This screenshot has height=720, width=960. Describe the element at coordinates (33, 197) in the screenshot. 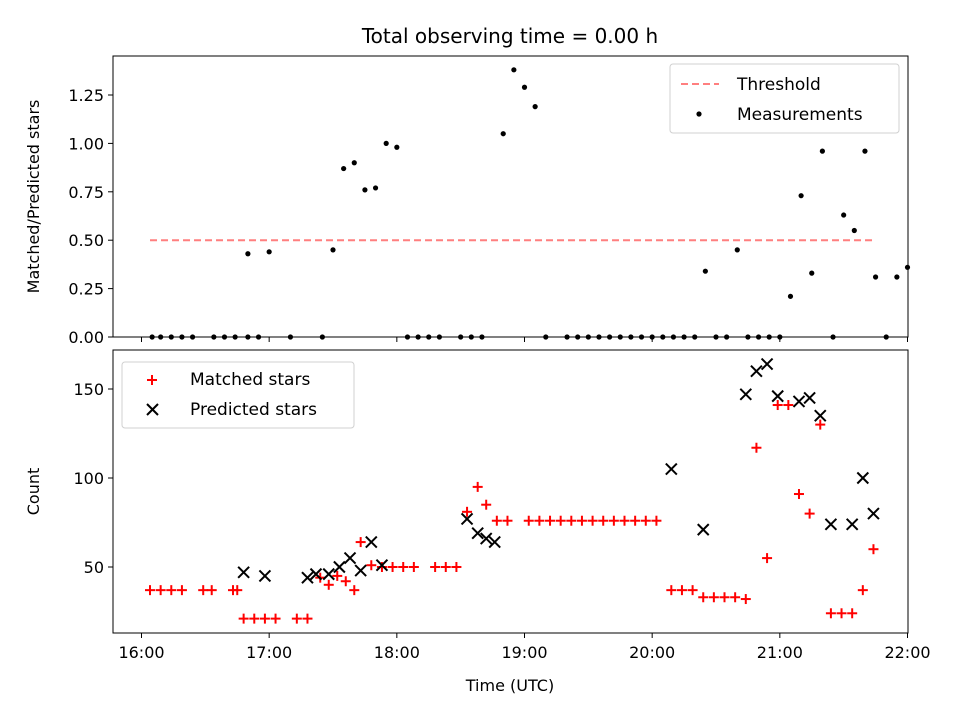

I see `y-axis-label: Matched/Predicted stars` at that location.